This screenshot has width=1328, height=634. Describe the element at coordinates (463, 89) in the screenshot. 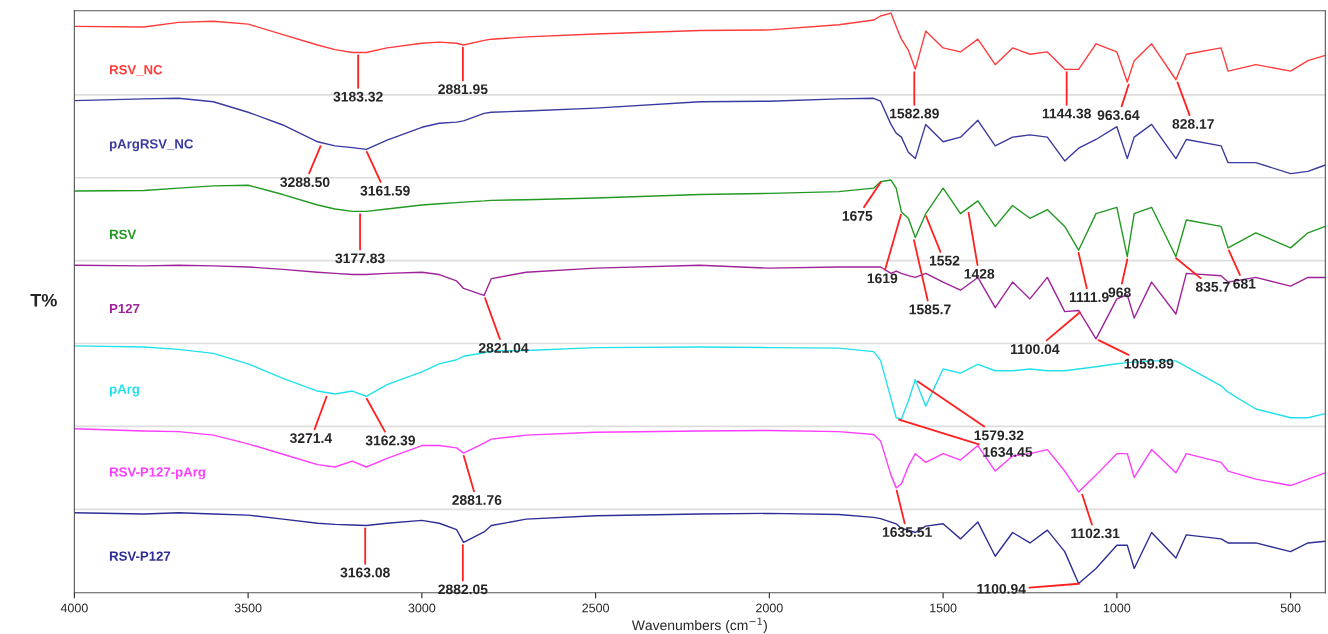

I see `annotation: 2881.95` at that location.